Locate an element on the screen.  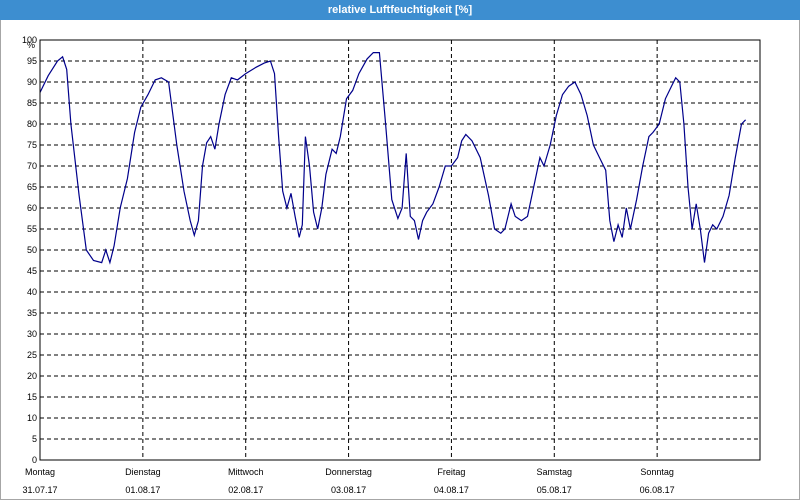
y-axis-unit-label: % is located at coordinates (31, 45).